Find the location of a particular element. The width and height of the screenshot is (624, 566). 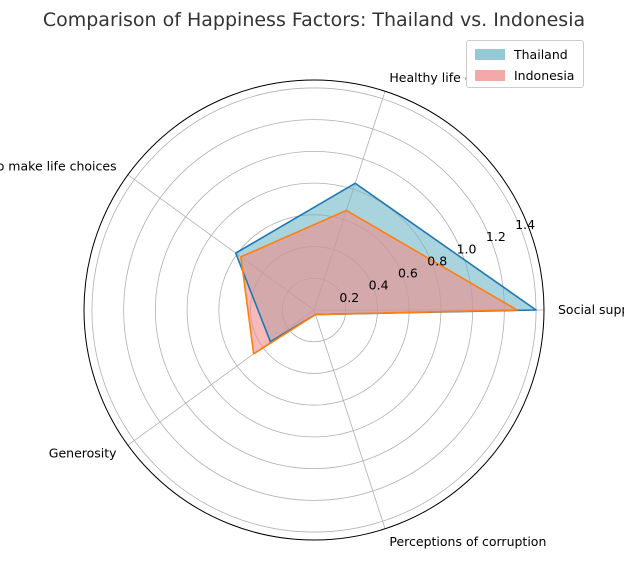

legend-label-thailand: Thailand is located at coordinates (541, 54).